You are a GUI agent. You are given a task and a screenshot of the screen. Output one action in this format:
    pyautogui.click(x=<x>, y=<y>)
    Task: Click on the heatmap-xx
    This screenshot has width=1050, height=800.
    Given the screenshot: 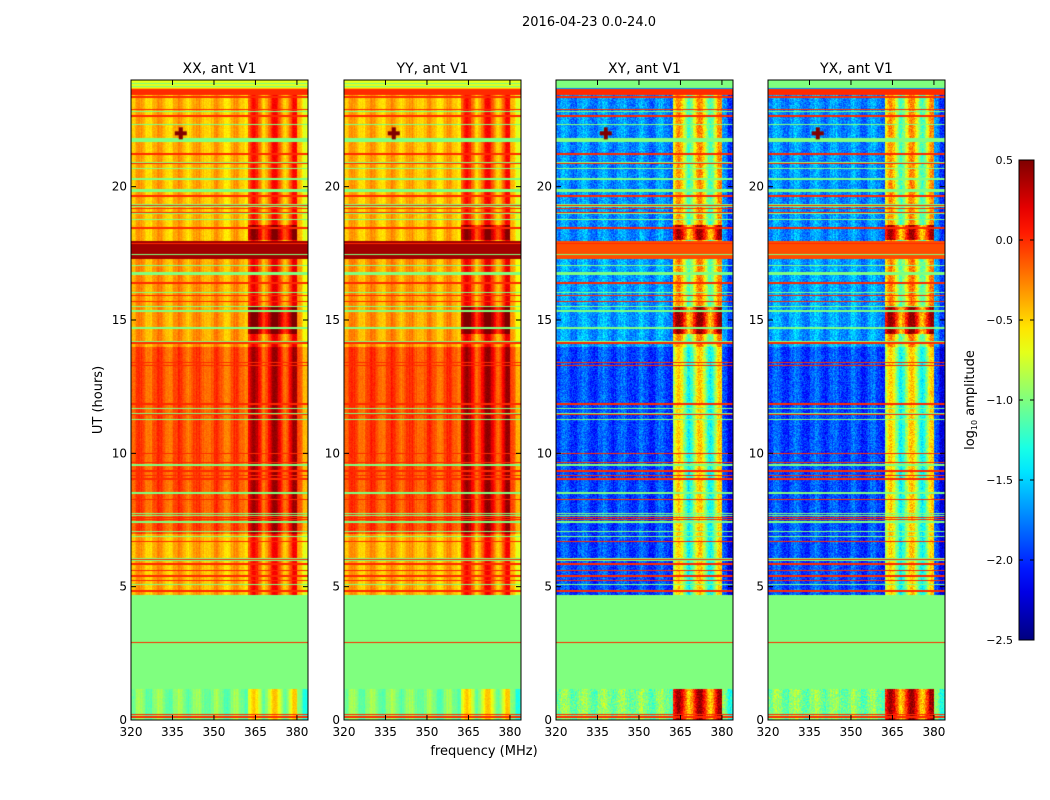 What is the action you would take?
    pyautogui.click(x=219, y=400)
    